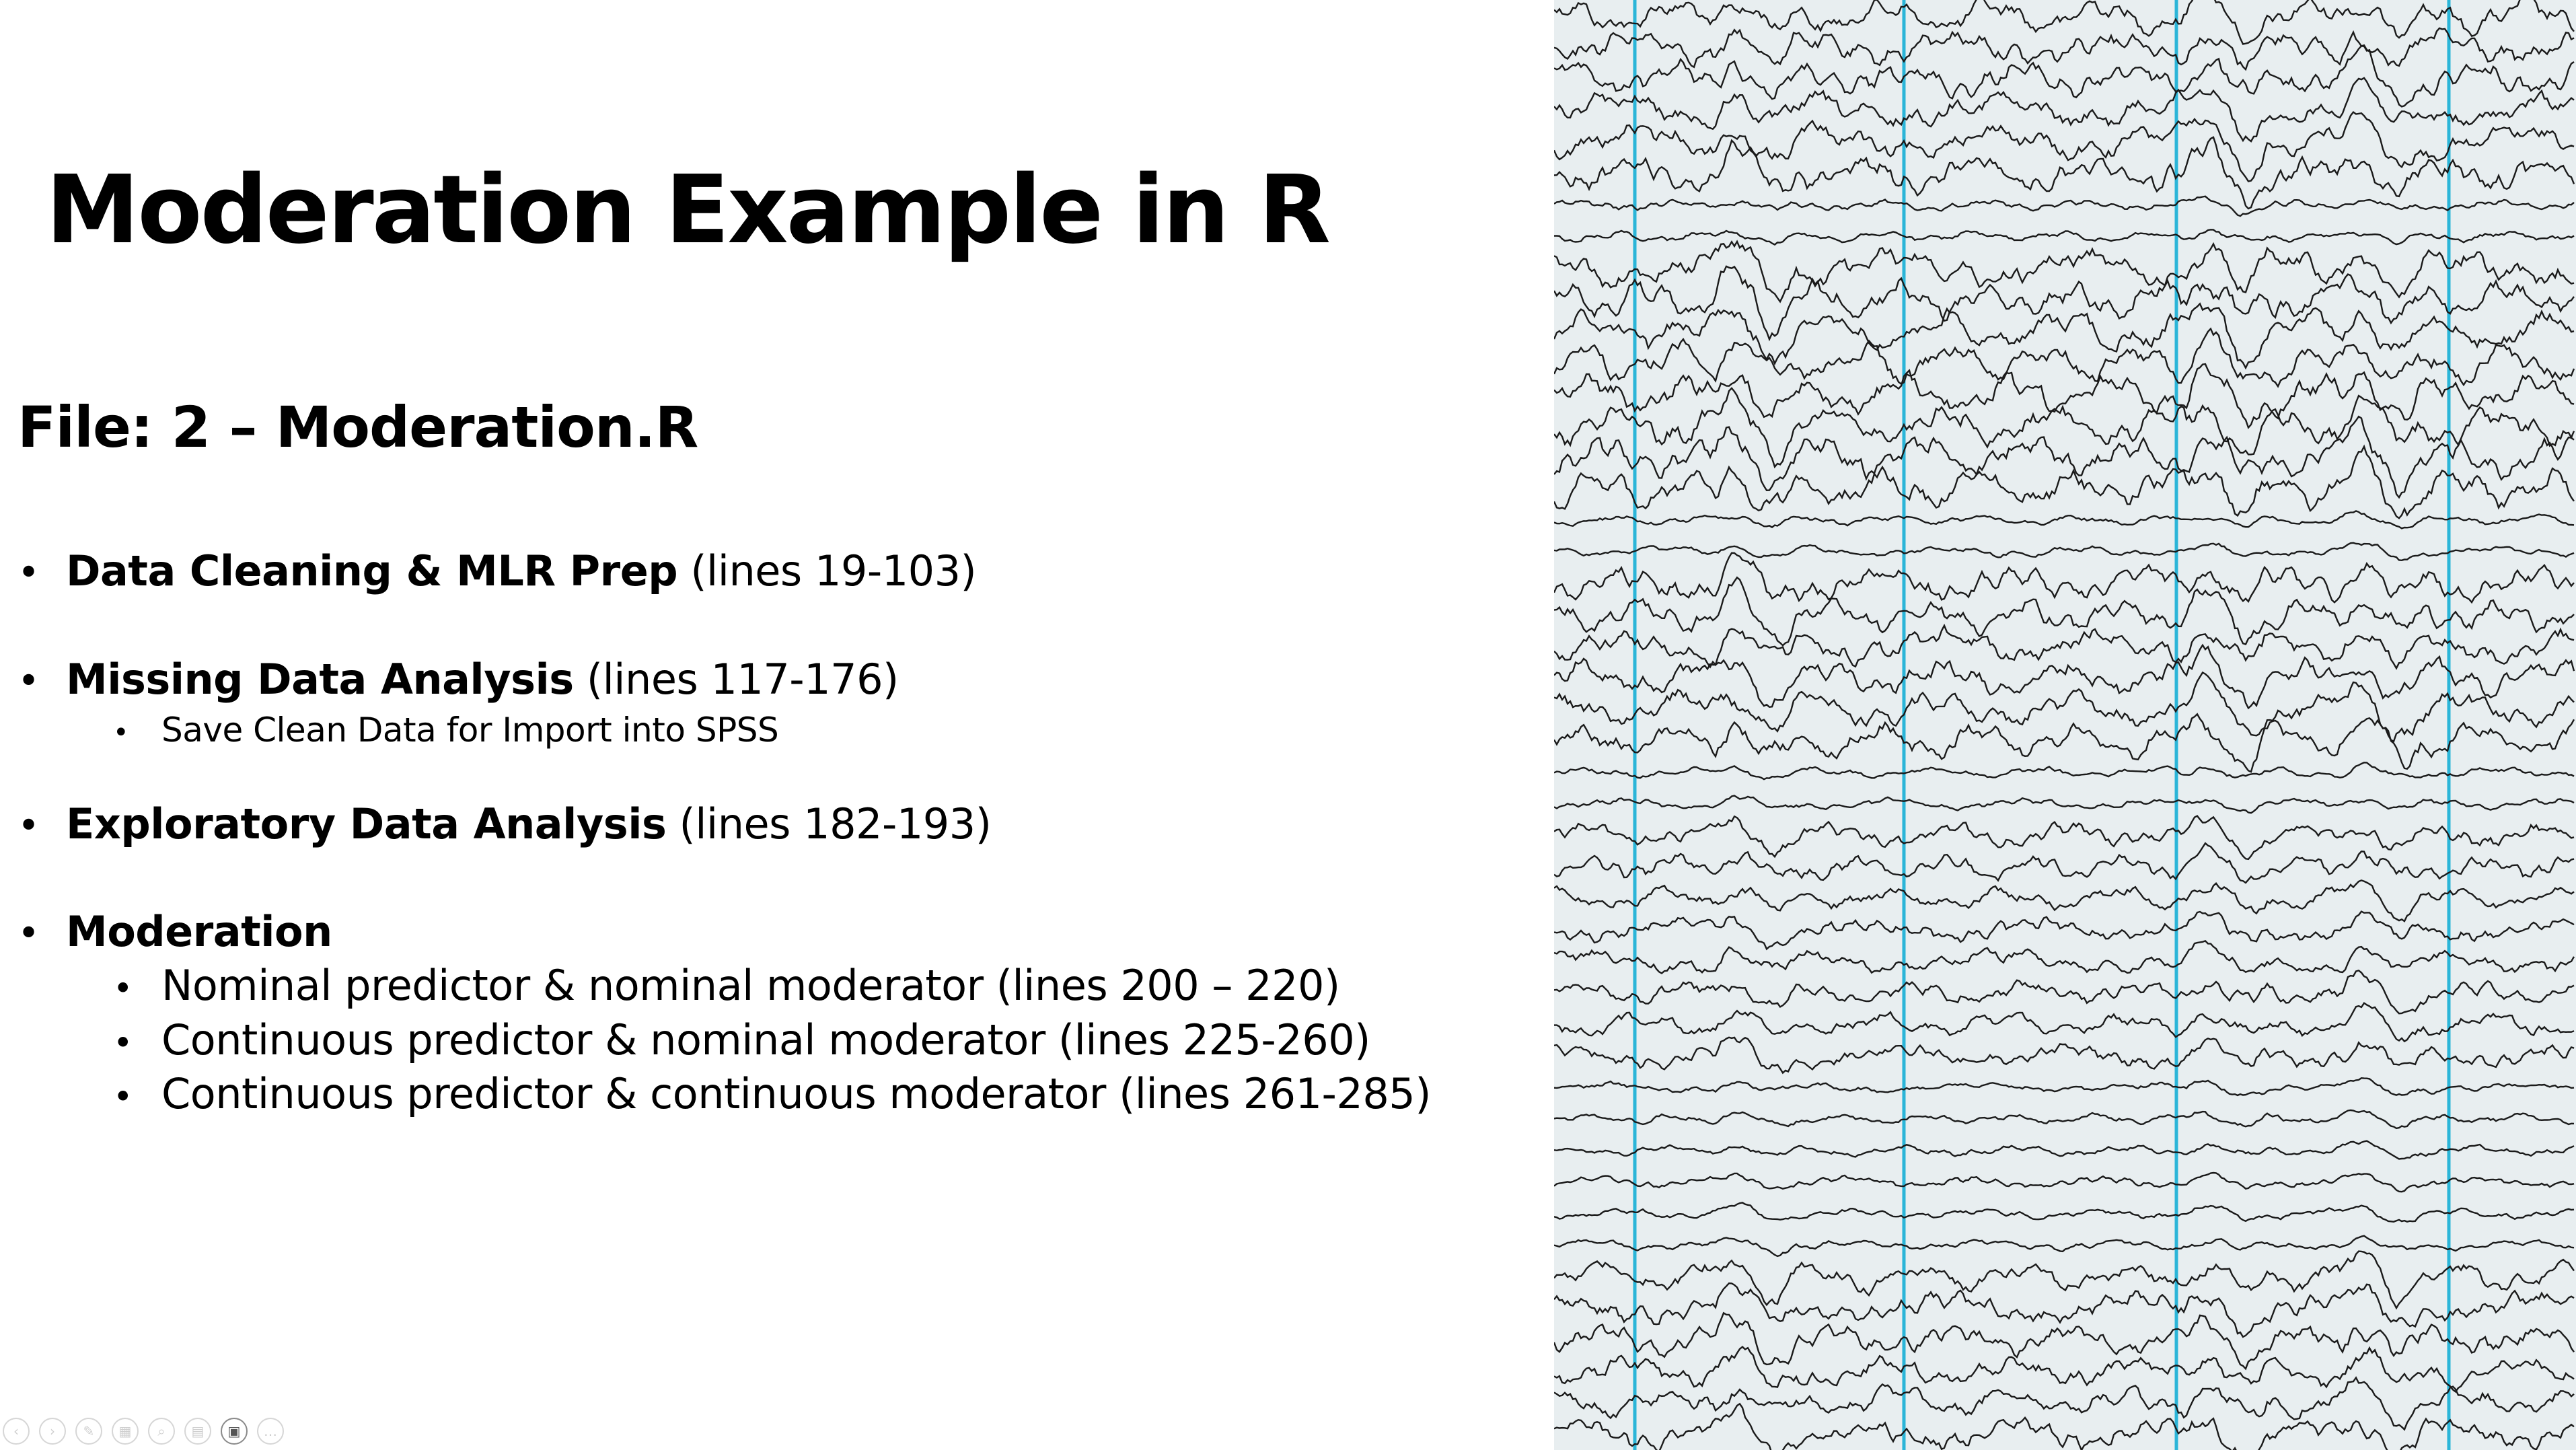 This screenshot has width=2576, height=1450. Describe the element at coordinates (357, 427) in the screenshot. I see `slide-subtitle: File: 2 – Moderation.R` at that location.